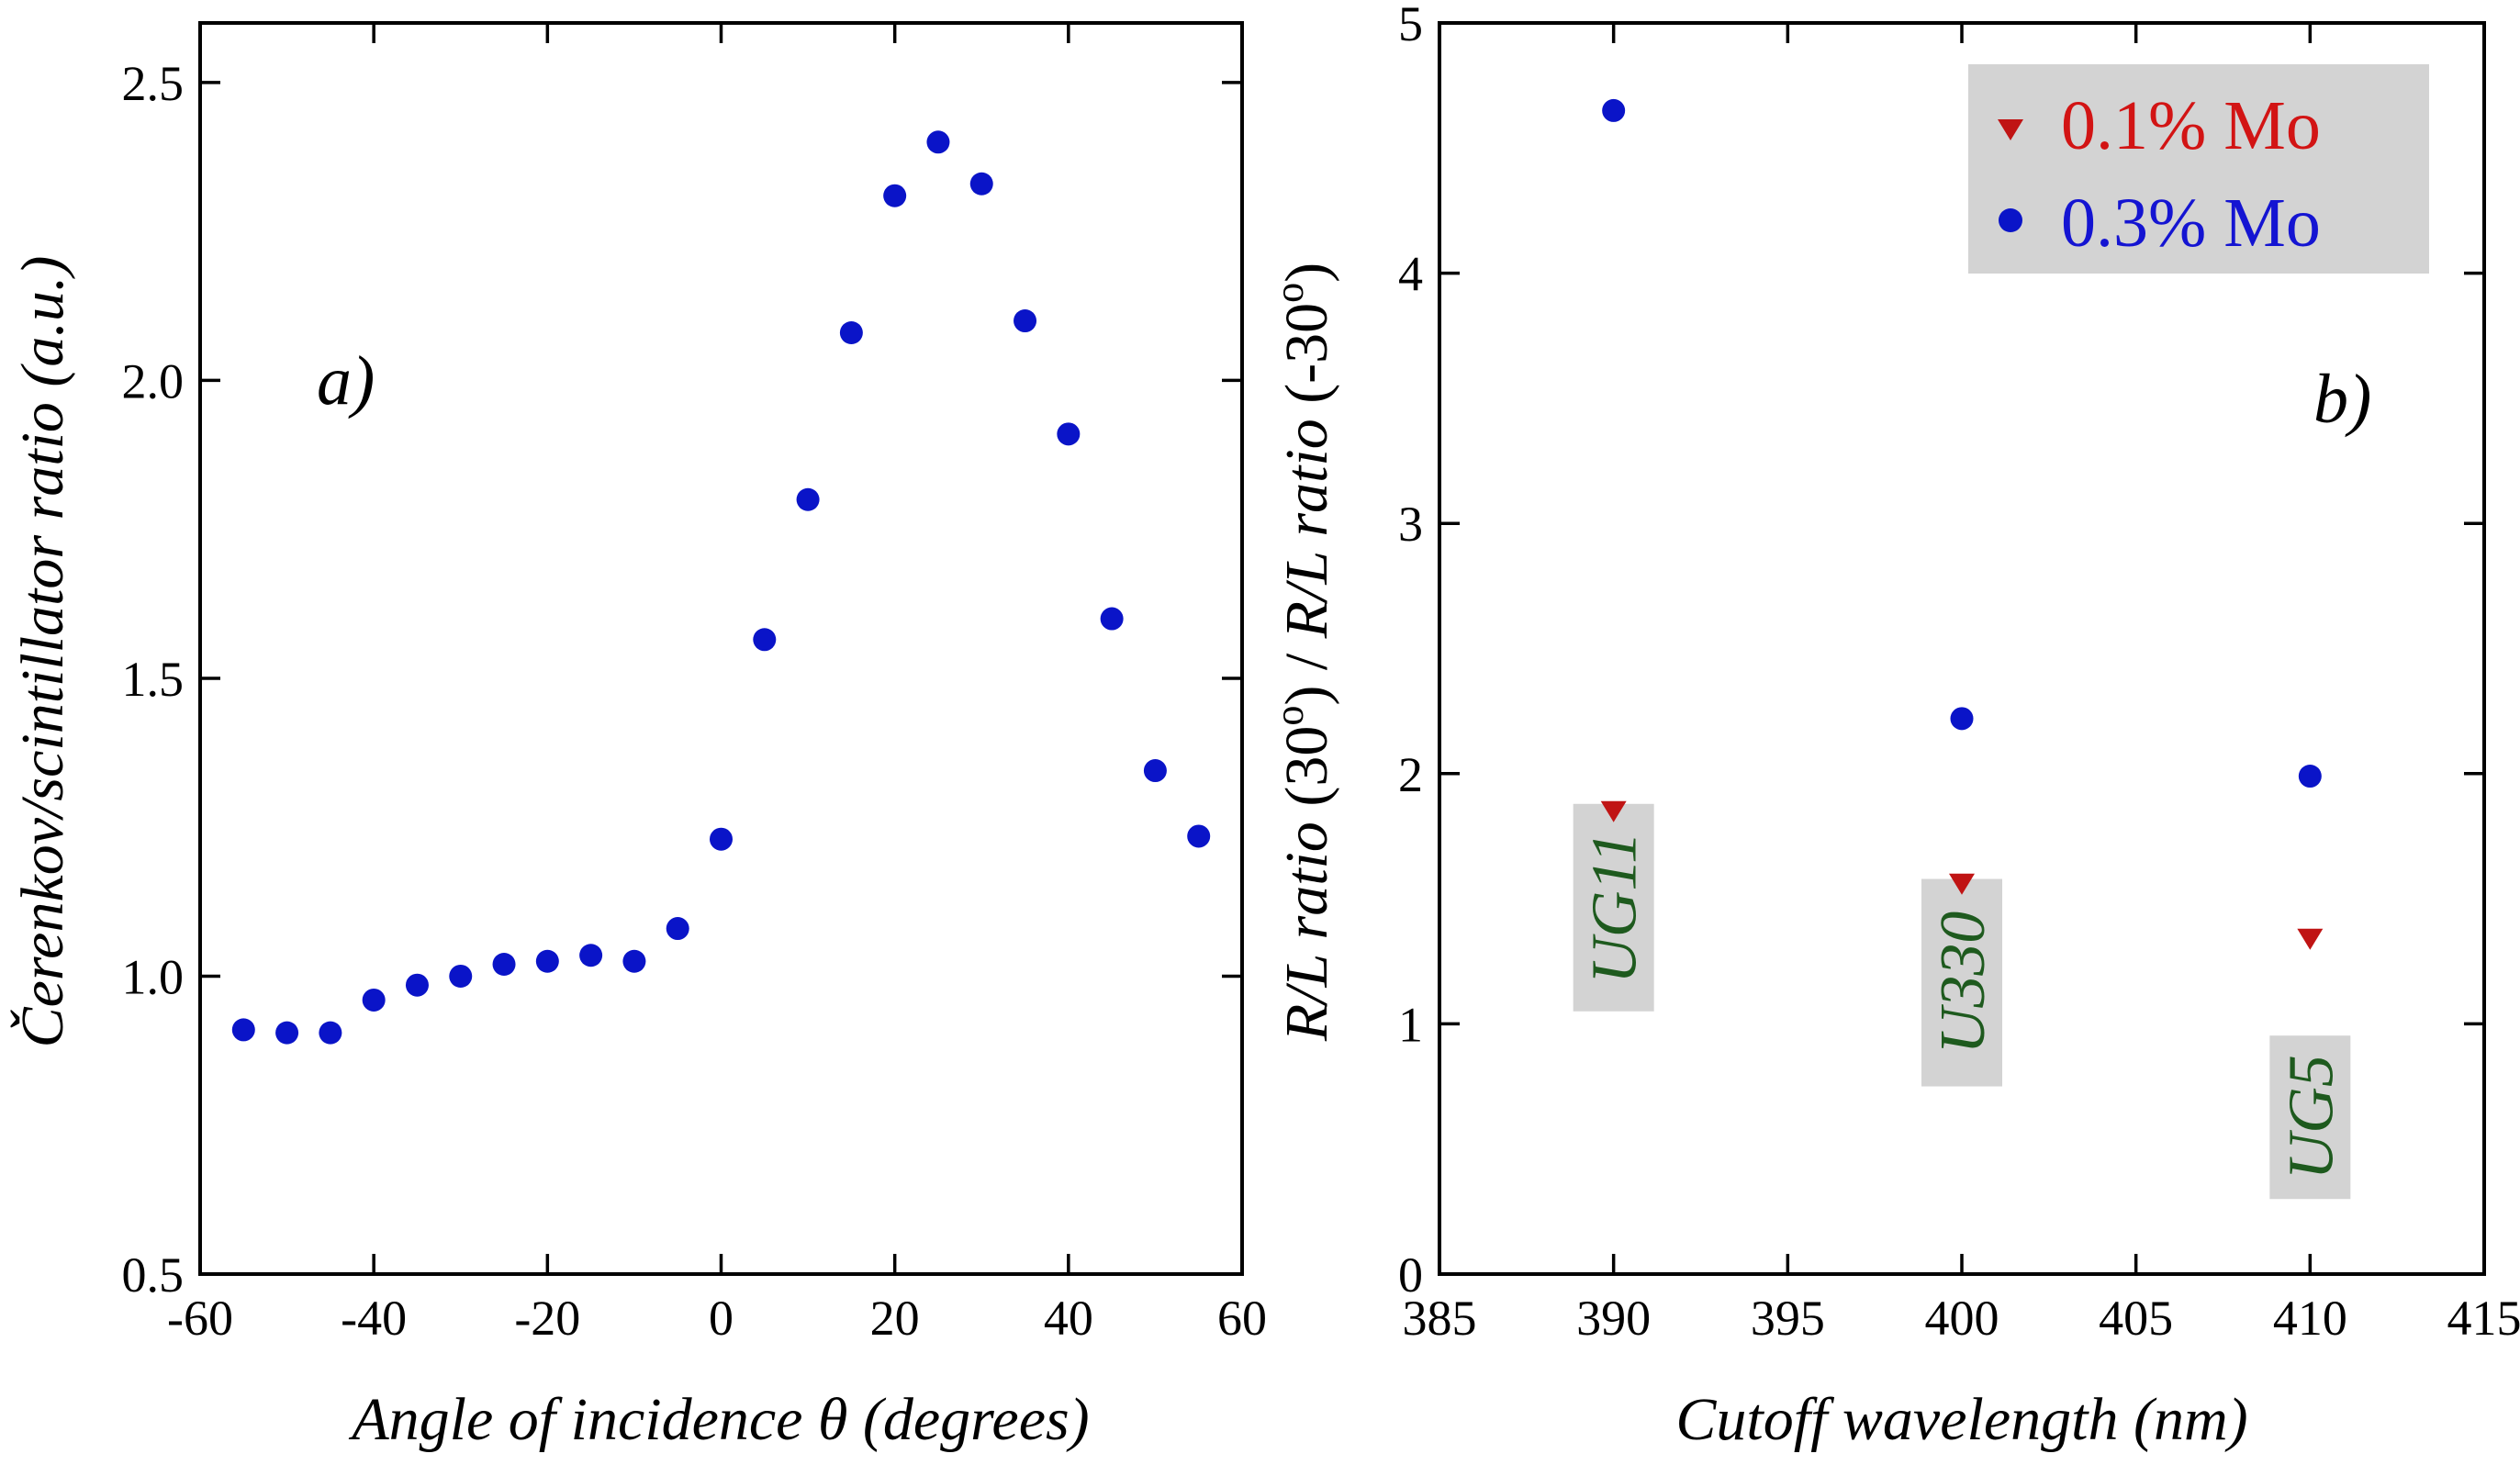 This screenshot has width=2520, height=1465. Describe the element at coordinates (1410, 524) in the screenshot. I see `panel-b-y-tick-label: 3` at that location.